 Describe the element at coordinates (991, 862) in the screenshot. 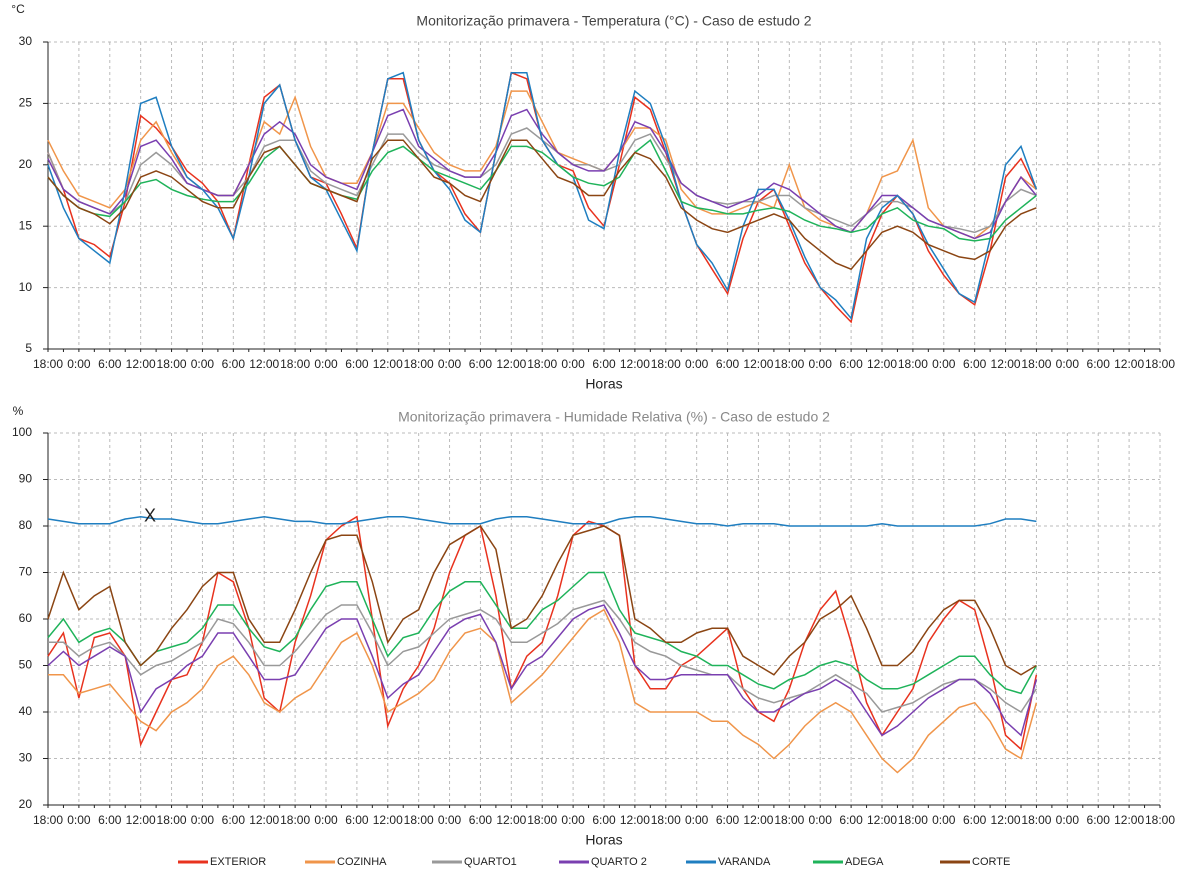

I see `legend-label: CORTE` at that location.